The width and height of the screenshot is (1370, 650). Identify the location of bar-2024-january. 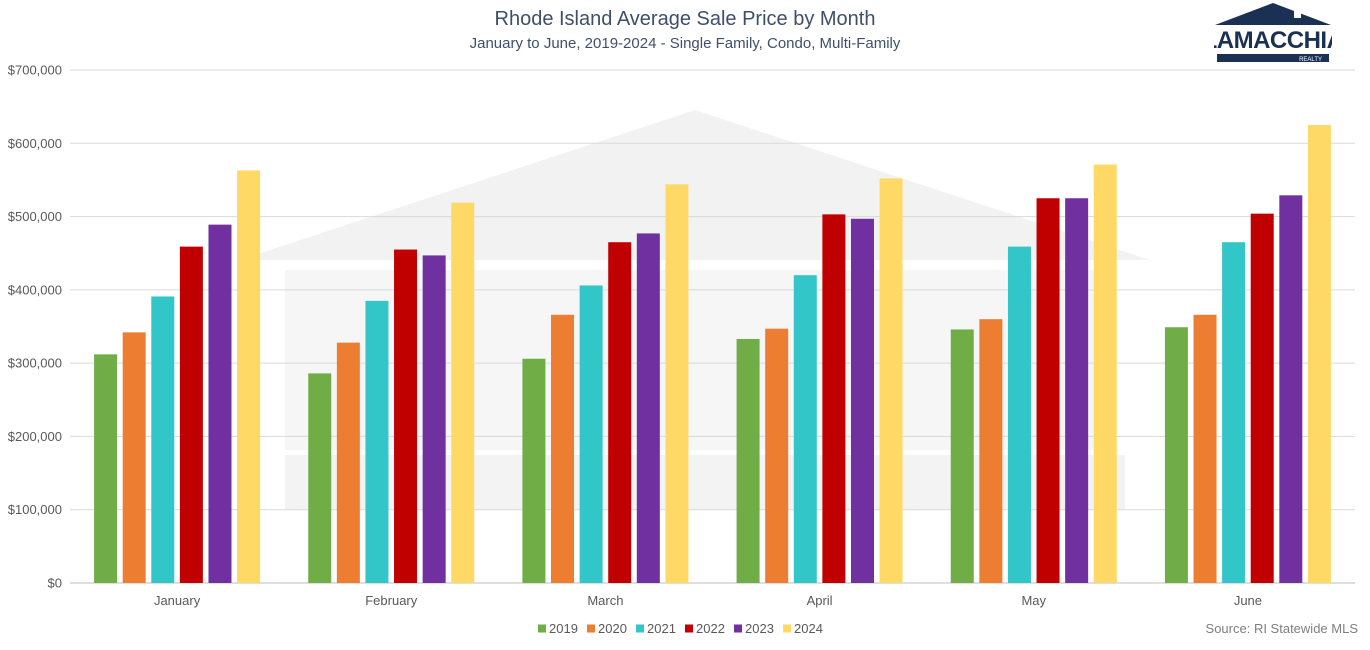
(249, 376).